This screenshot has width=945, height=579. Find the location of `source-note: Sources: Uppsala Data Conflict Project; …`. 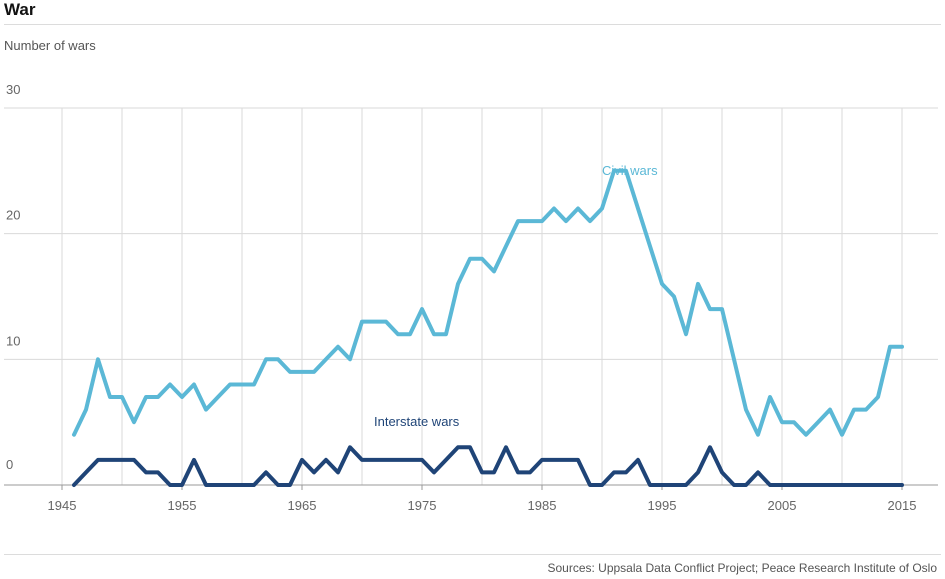

source-note: Sources: Uppsala Data Conflict Project; … is located at coordinates (742, 568).